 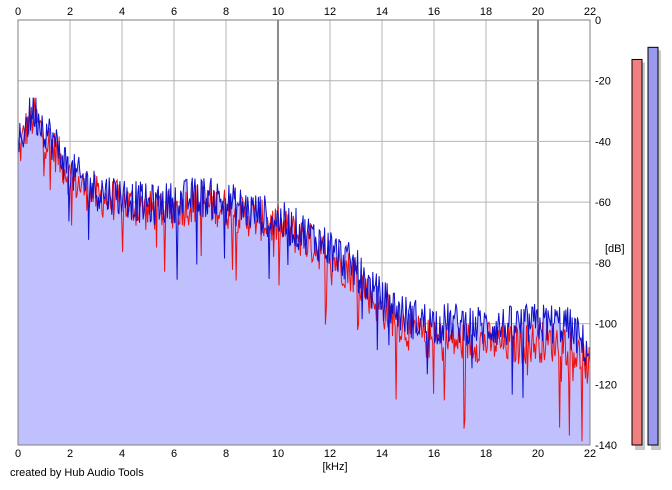 What do you see at coordinates (603, 203) in the screenshot?
I see `y-tick-label: -60` at bounding box center [603, 203].